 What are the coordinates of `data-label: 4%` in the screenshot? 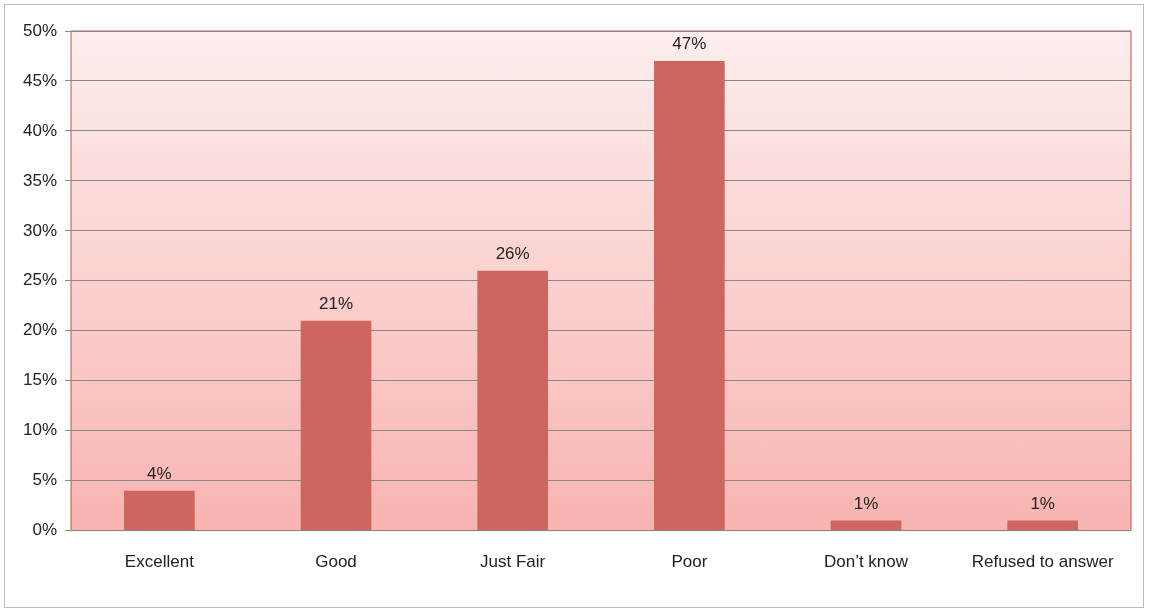 It's located at (159, 473).